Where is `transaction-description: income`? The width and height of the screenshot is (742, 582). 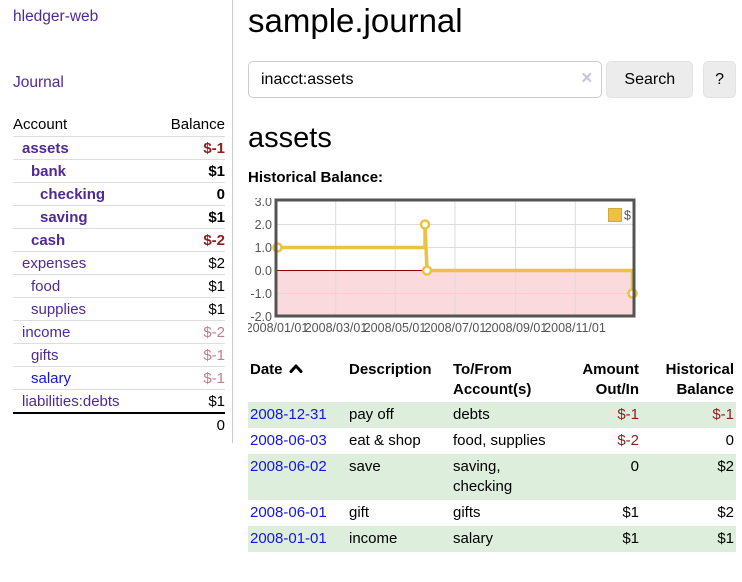
transaction-description: income is located at coordinates (373, 538).